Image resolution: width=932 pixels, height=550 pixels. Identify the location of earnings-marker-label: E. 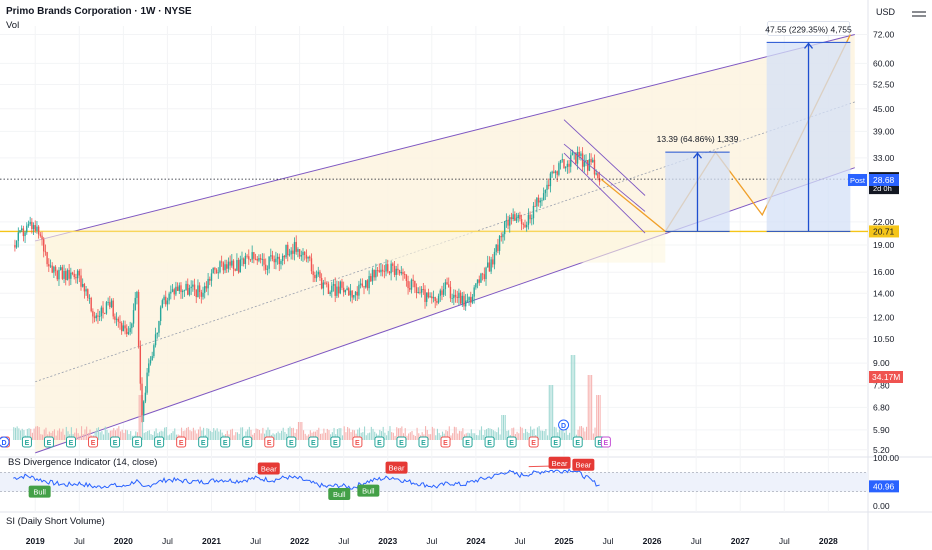
(71, 443).